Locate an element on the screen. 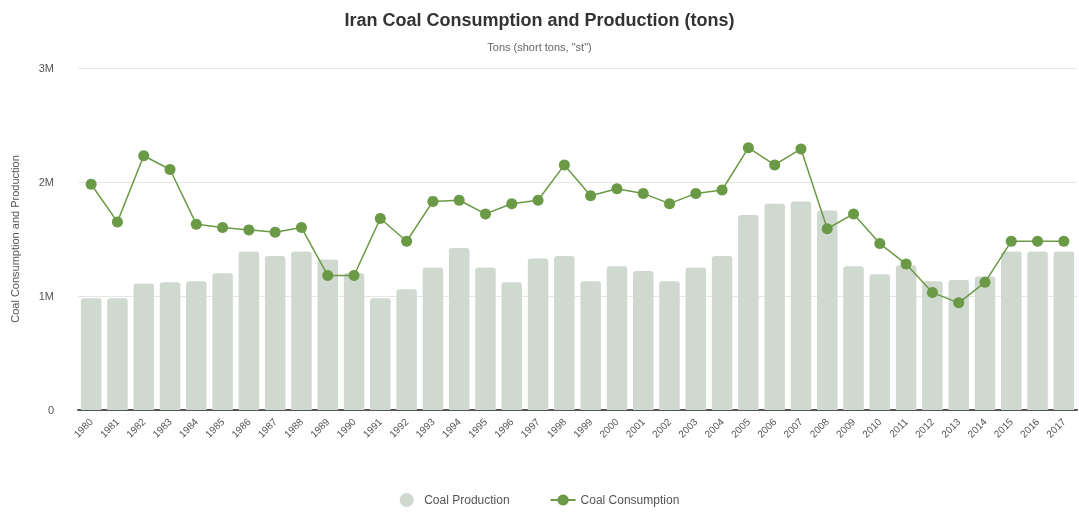 This screenshot has width=1079, height=512. chart-subtitle: Tons (short tons, "st") is located at coordinates (539, 46).